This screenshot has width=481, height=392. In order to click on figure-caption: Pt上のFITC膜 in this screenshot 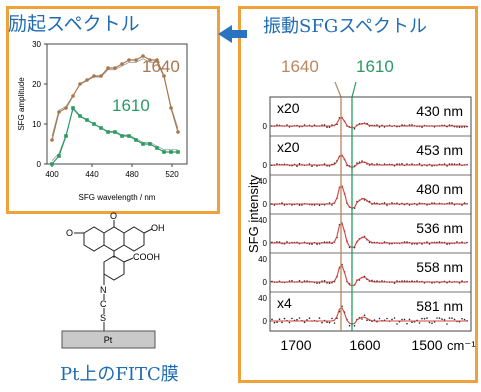, I will do `click(119, 374)`.